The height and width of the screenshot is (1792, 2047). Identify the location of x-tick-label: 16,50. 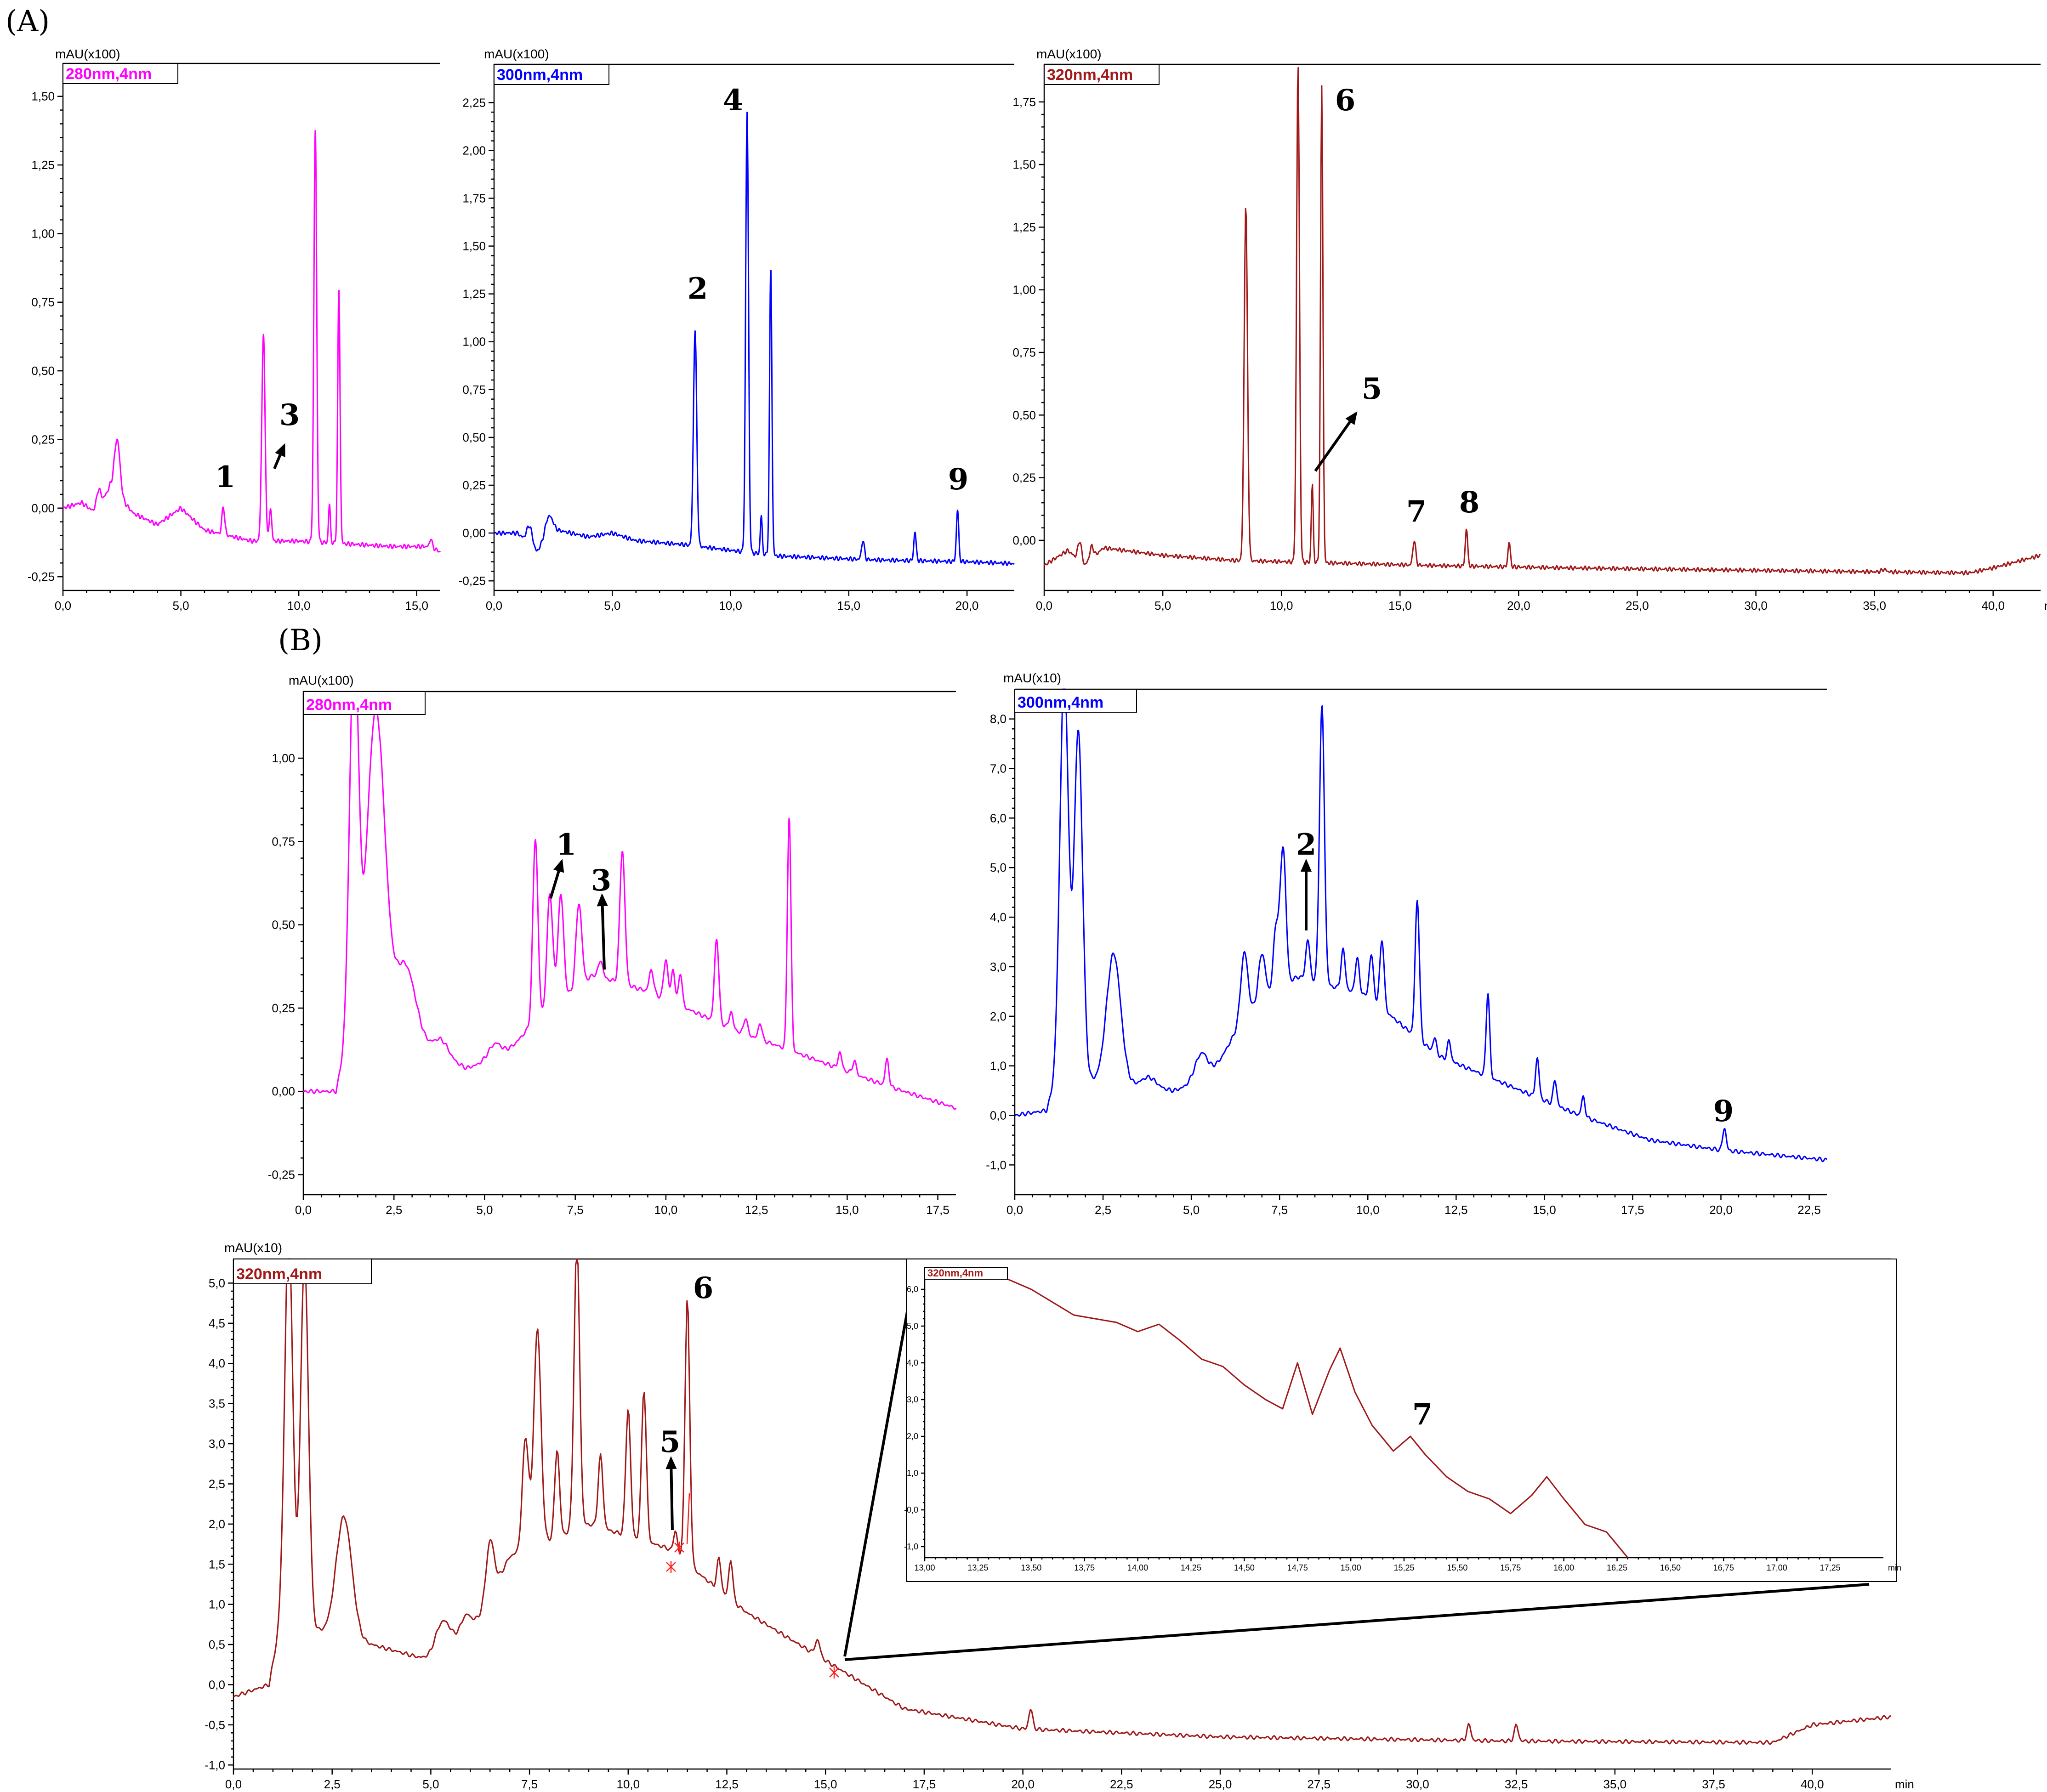
(1671, 1567).